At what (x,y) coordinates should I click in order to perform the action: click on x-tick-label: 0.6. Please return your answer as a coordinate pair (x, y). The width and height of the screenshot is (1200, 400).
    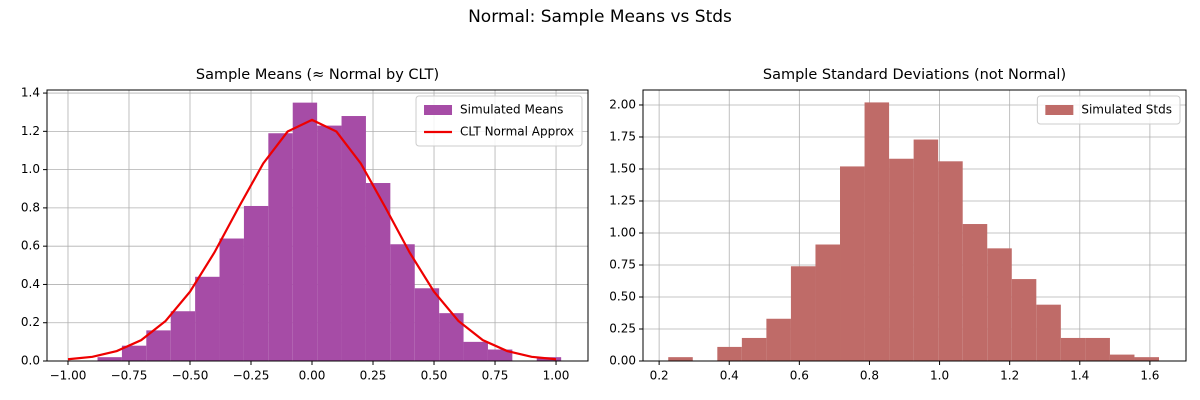
    Looking at the image, I should click on (799, 376).